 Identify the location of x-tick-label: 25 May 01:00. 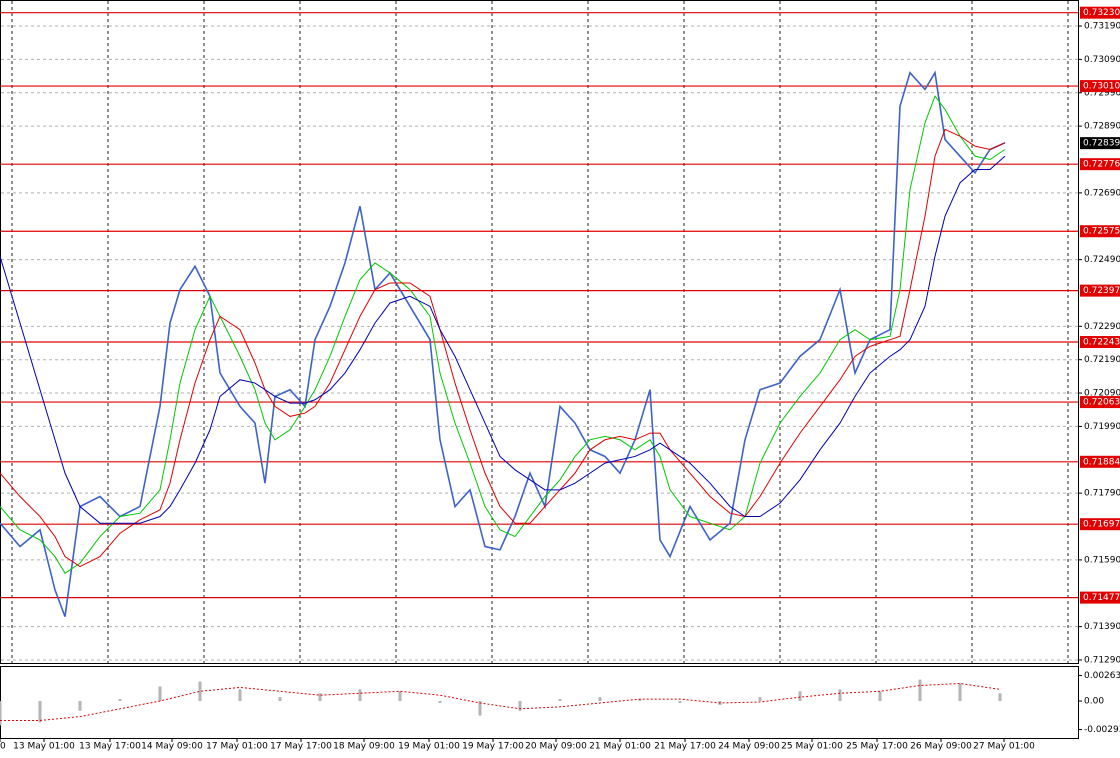
(812, 747).